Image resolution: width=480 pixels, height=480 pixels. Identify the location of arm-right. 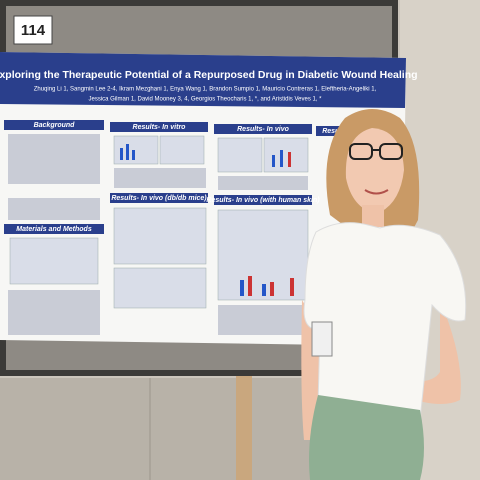
(430, 352).